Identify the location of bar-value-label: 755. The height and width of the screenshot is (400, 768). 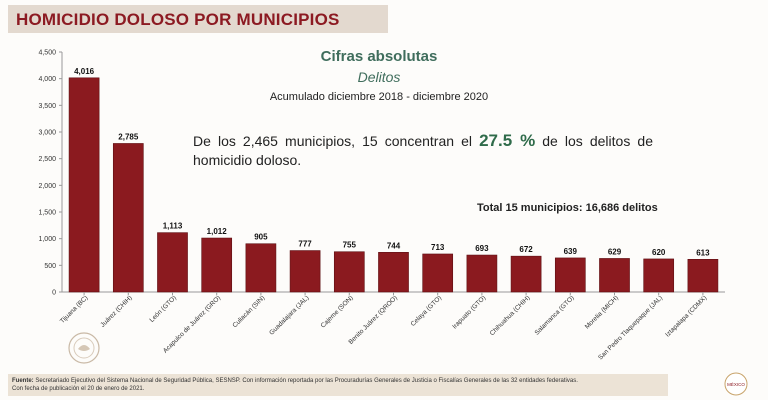
(350, 245).